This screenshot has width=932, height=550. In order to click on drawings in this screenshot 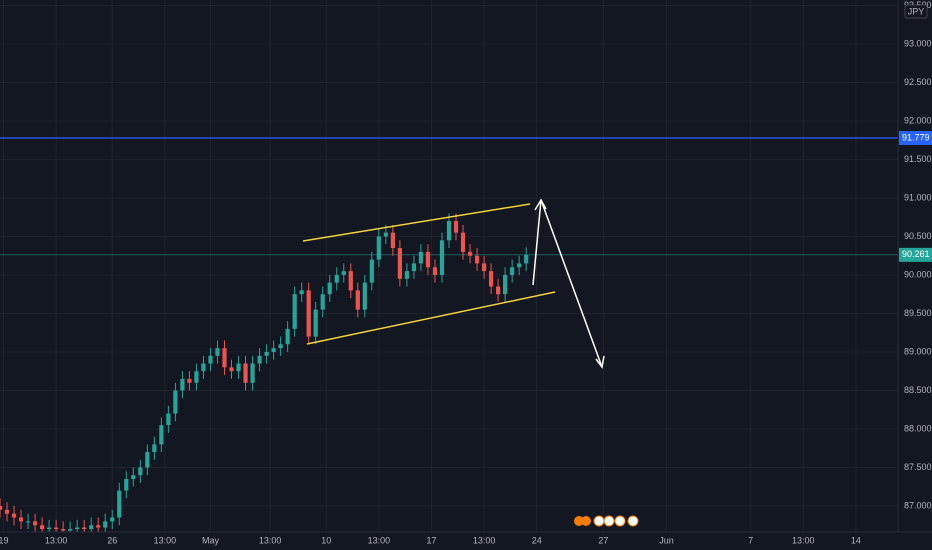, I will do `click(453, 283)`.